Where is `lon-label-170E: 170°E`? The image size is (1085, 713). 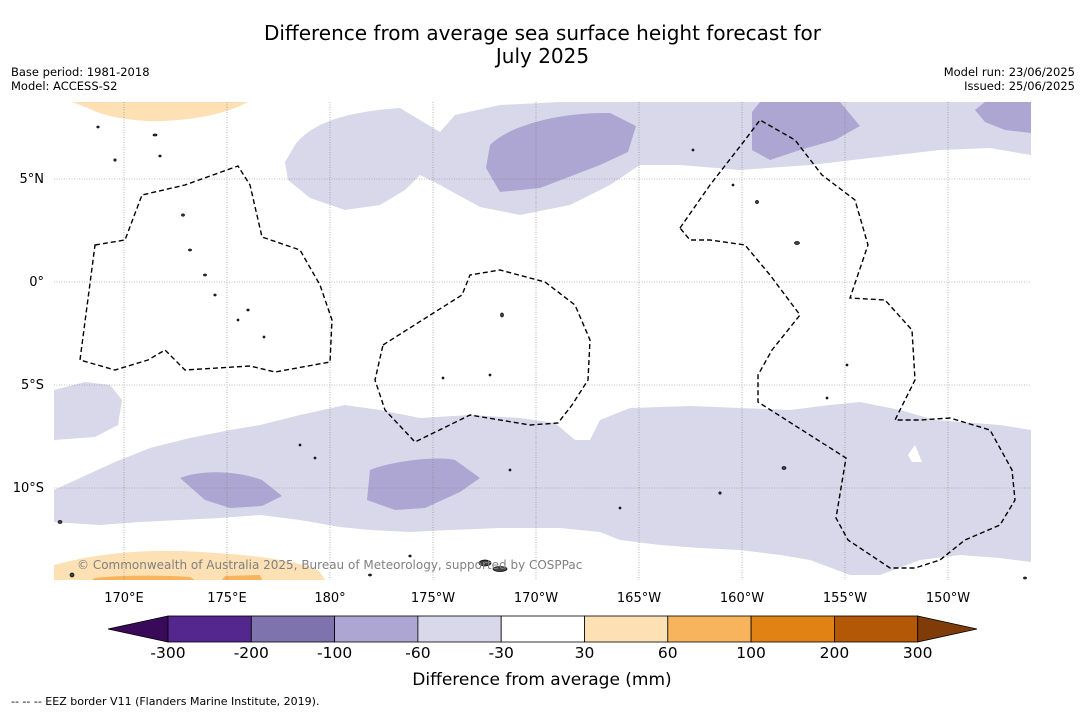 lon-label-170E: 170°E is located at coordinates (124, 598).